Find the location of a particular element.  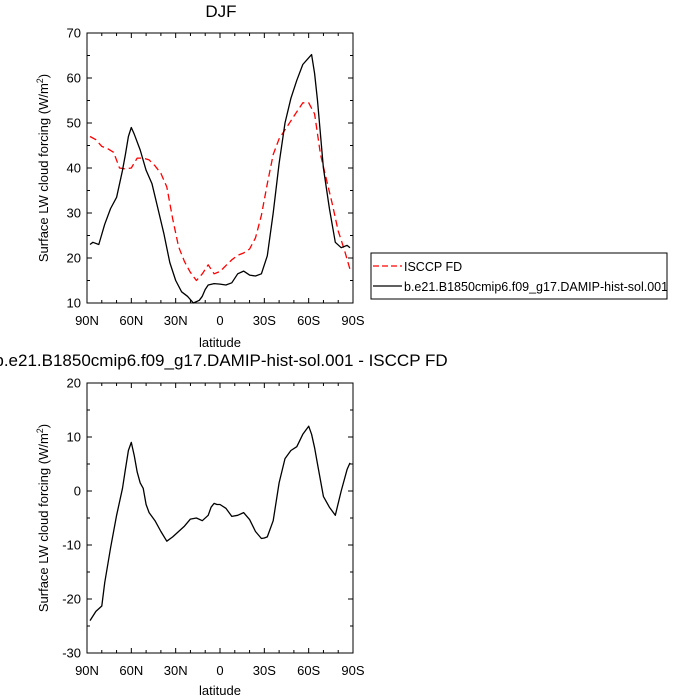

bottom-x-tick-label: 90N is located at coordinates (87, 670).